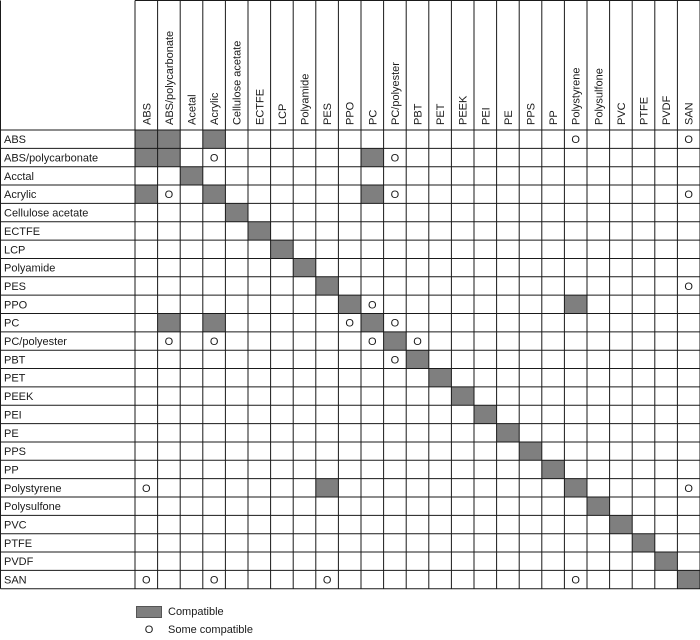 The height and width of the screenshot is (640, 700). Describe the element at coordinates (170, 78) in the screenshot. I see `column-header-label: ABS/polycarbonate` at that location.